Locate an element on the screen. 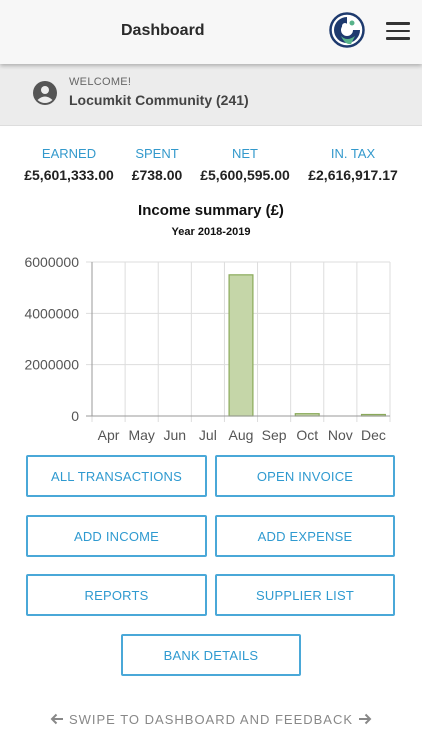 The width and height of the screenshot is (422, 750). stat-label: NET is located at coordinates (245, 153).